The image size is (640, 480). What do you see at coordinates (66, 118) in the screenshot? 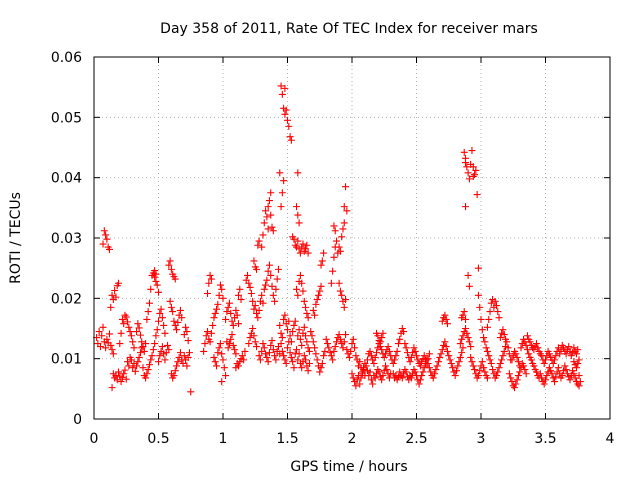
I see `y-tick-label: 0.05` at bounding box center [66, 118].